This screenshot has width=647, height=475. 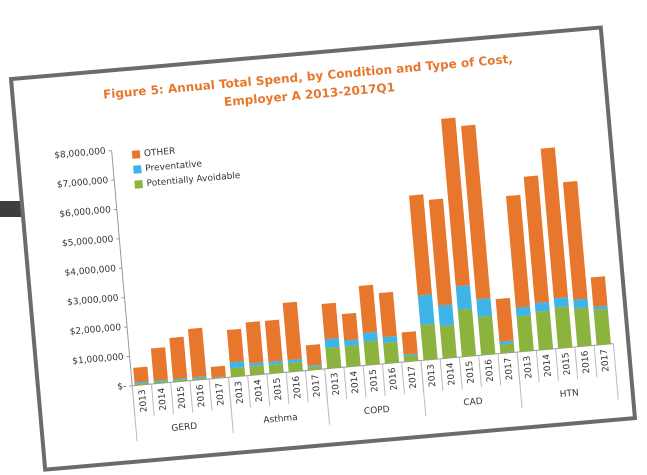 What do you see at coordinates (95, 330) in the screenshot?
I see `y-tick-label: $2,000,000` at bounding box center [95, 330].